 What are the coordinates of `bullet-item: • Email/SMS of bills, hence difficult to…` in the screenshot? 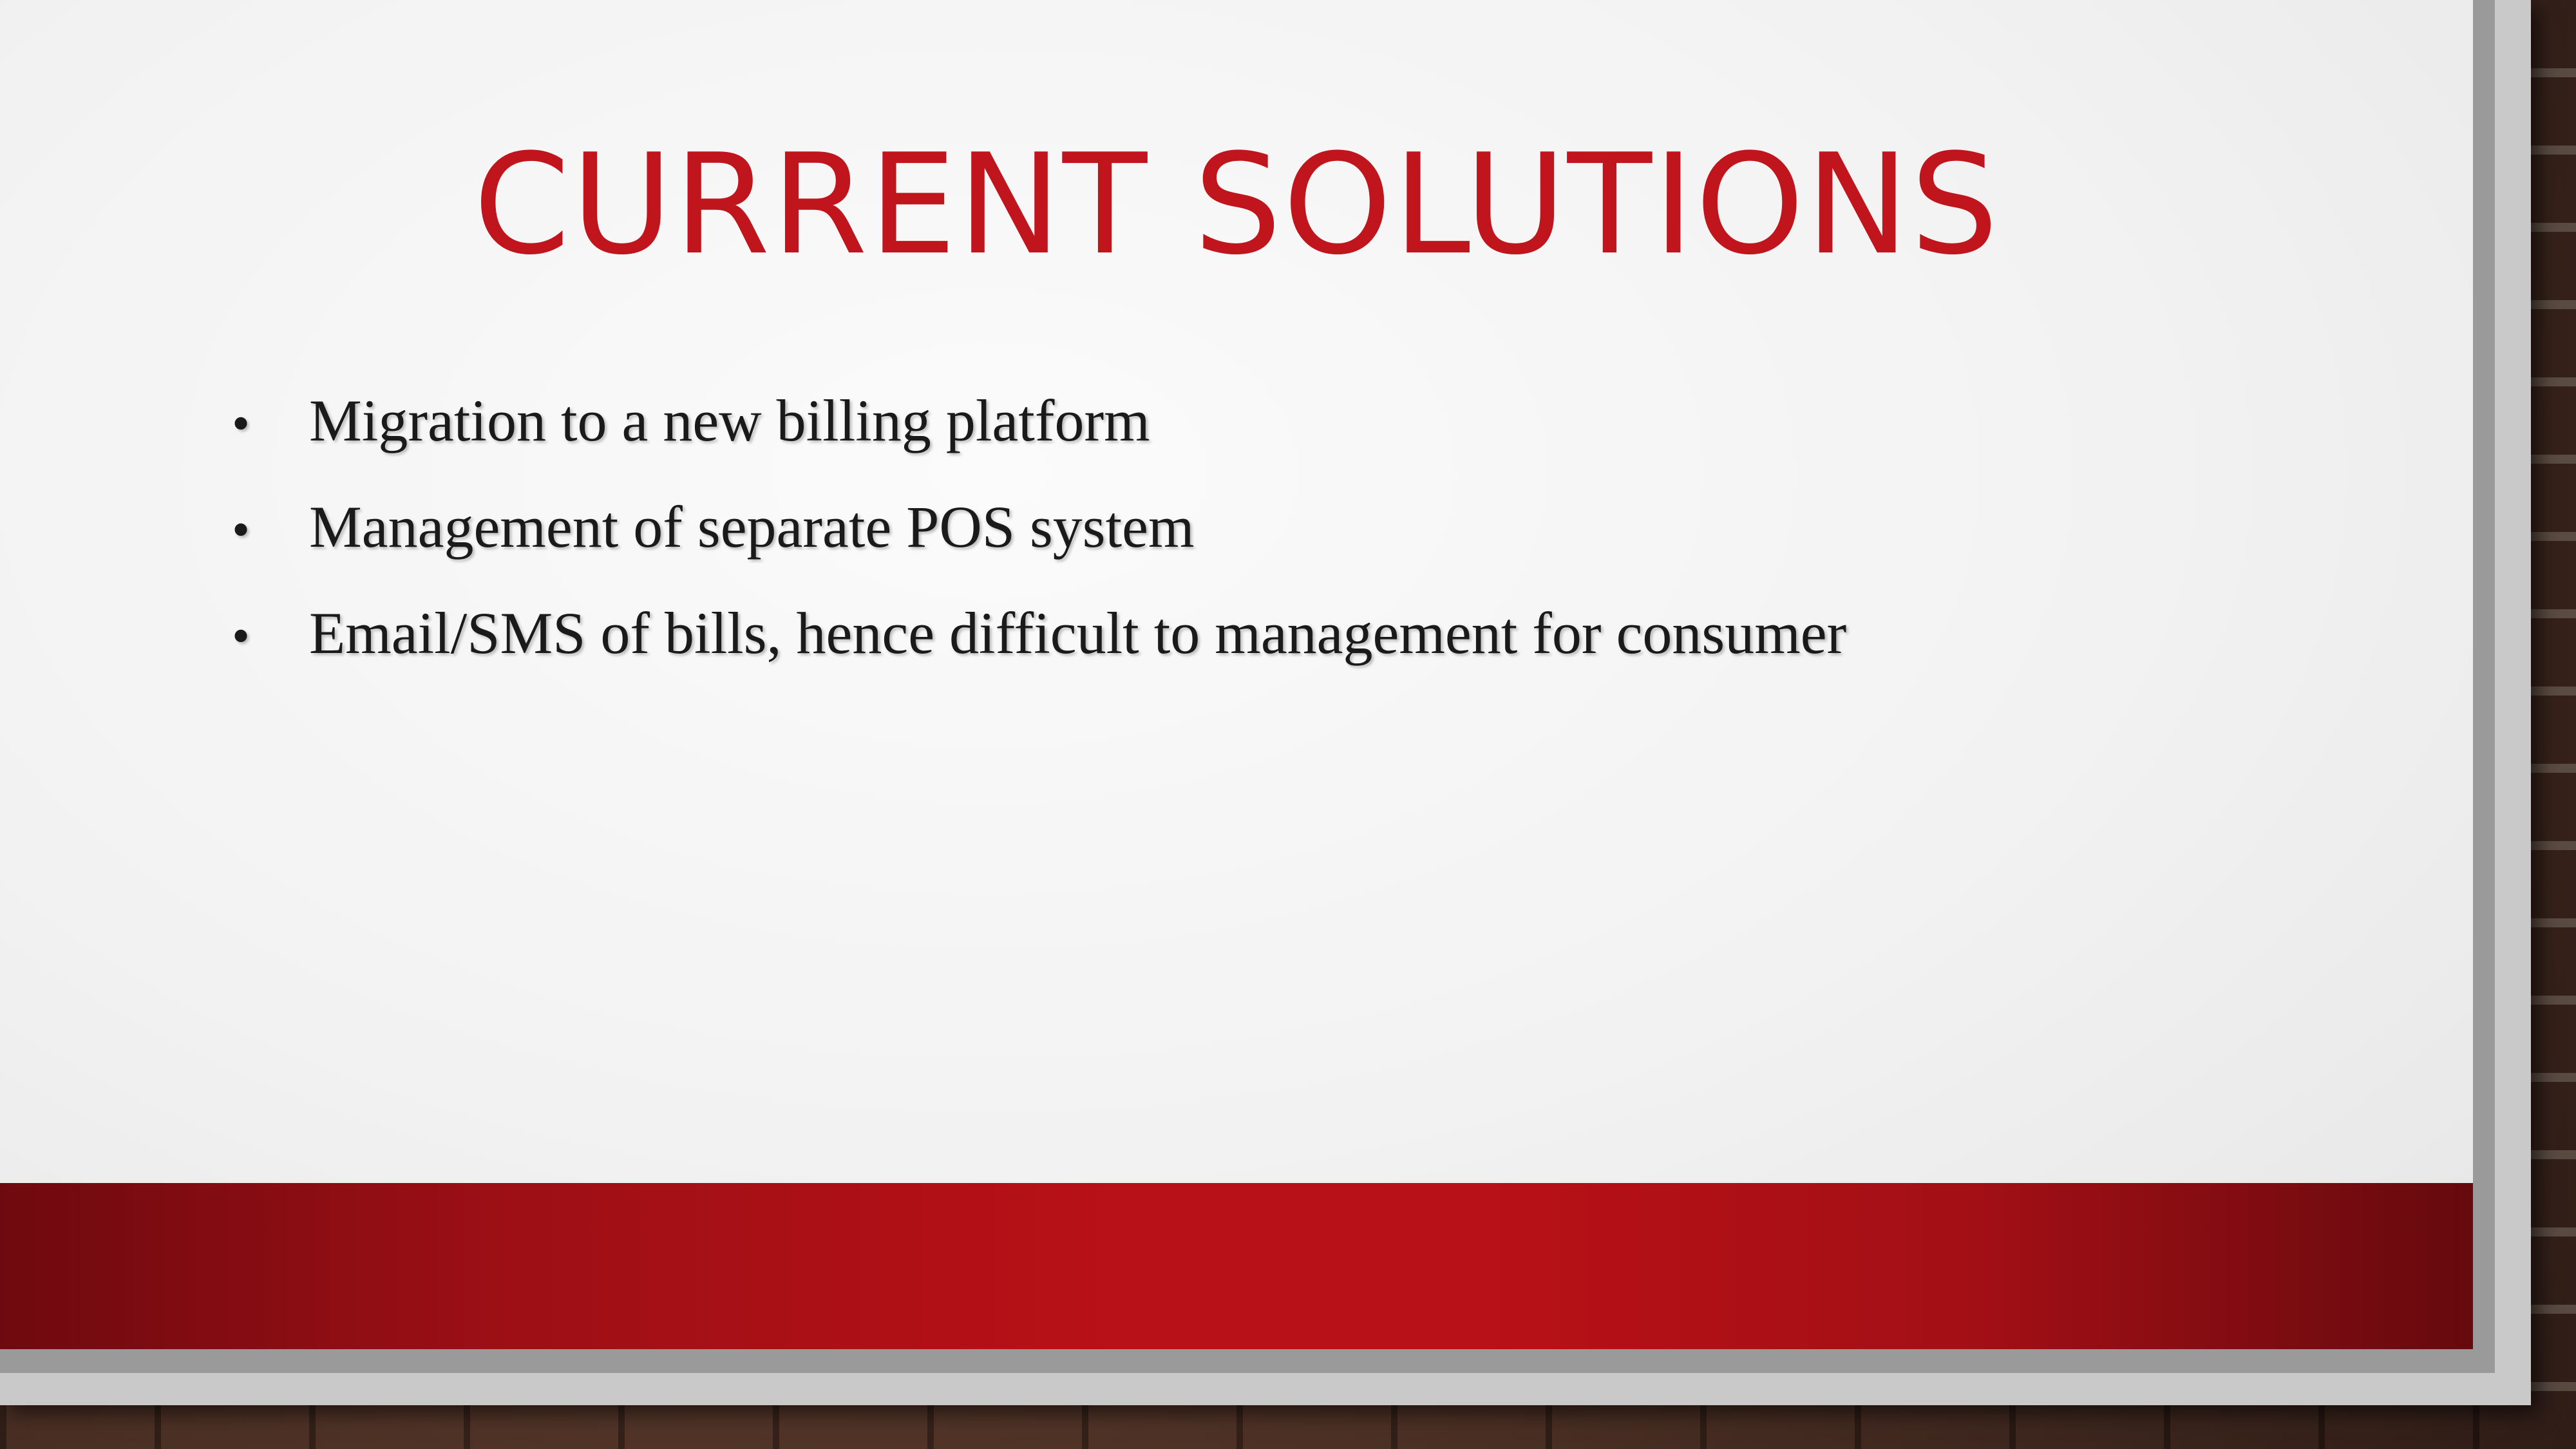 It's located at (1294, 652).